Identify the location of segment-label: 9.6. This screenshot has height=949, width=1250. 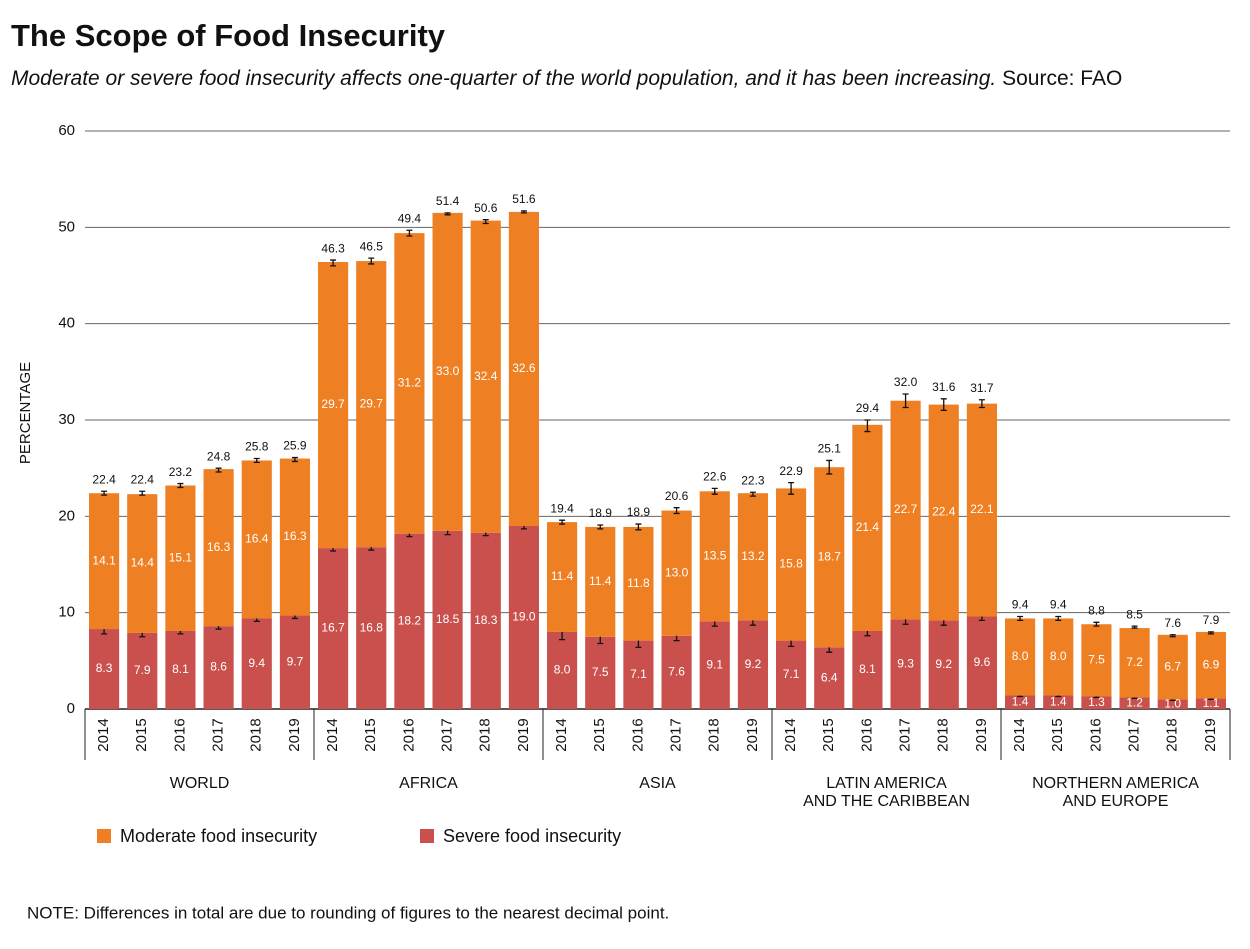
(982, 662).